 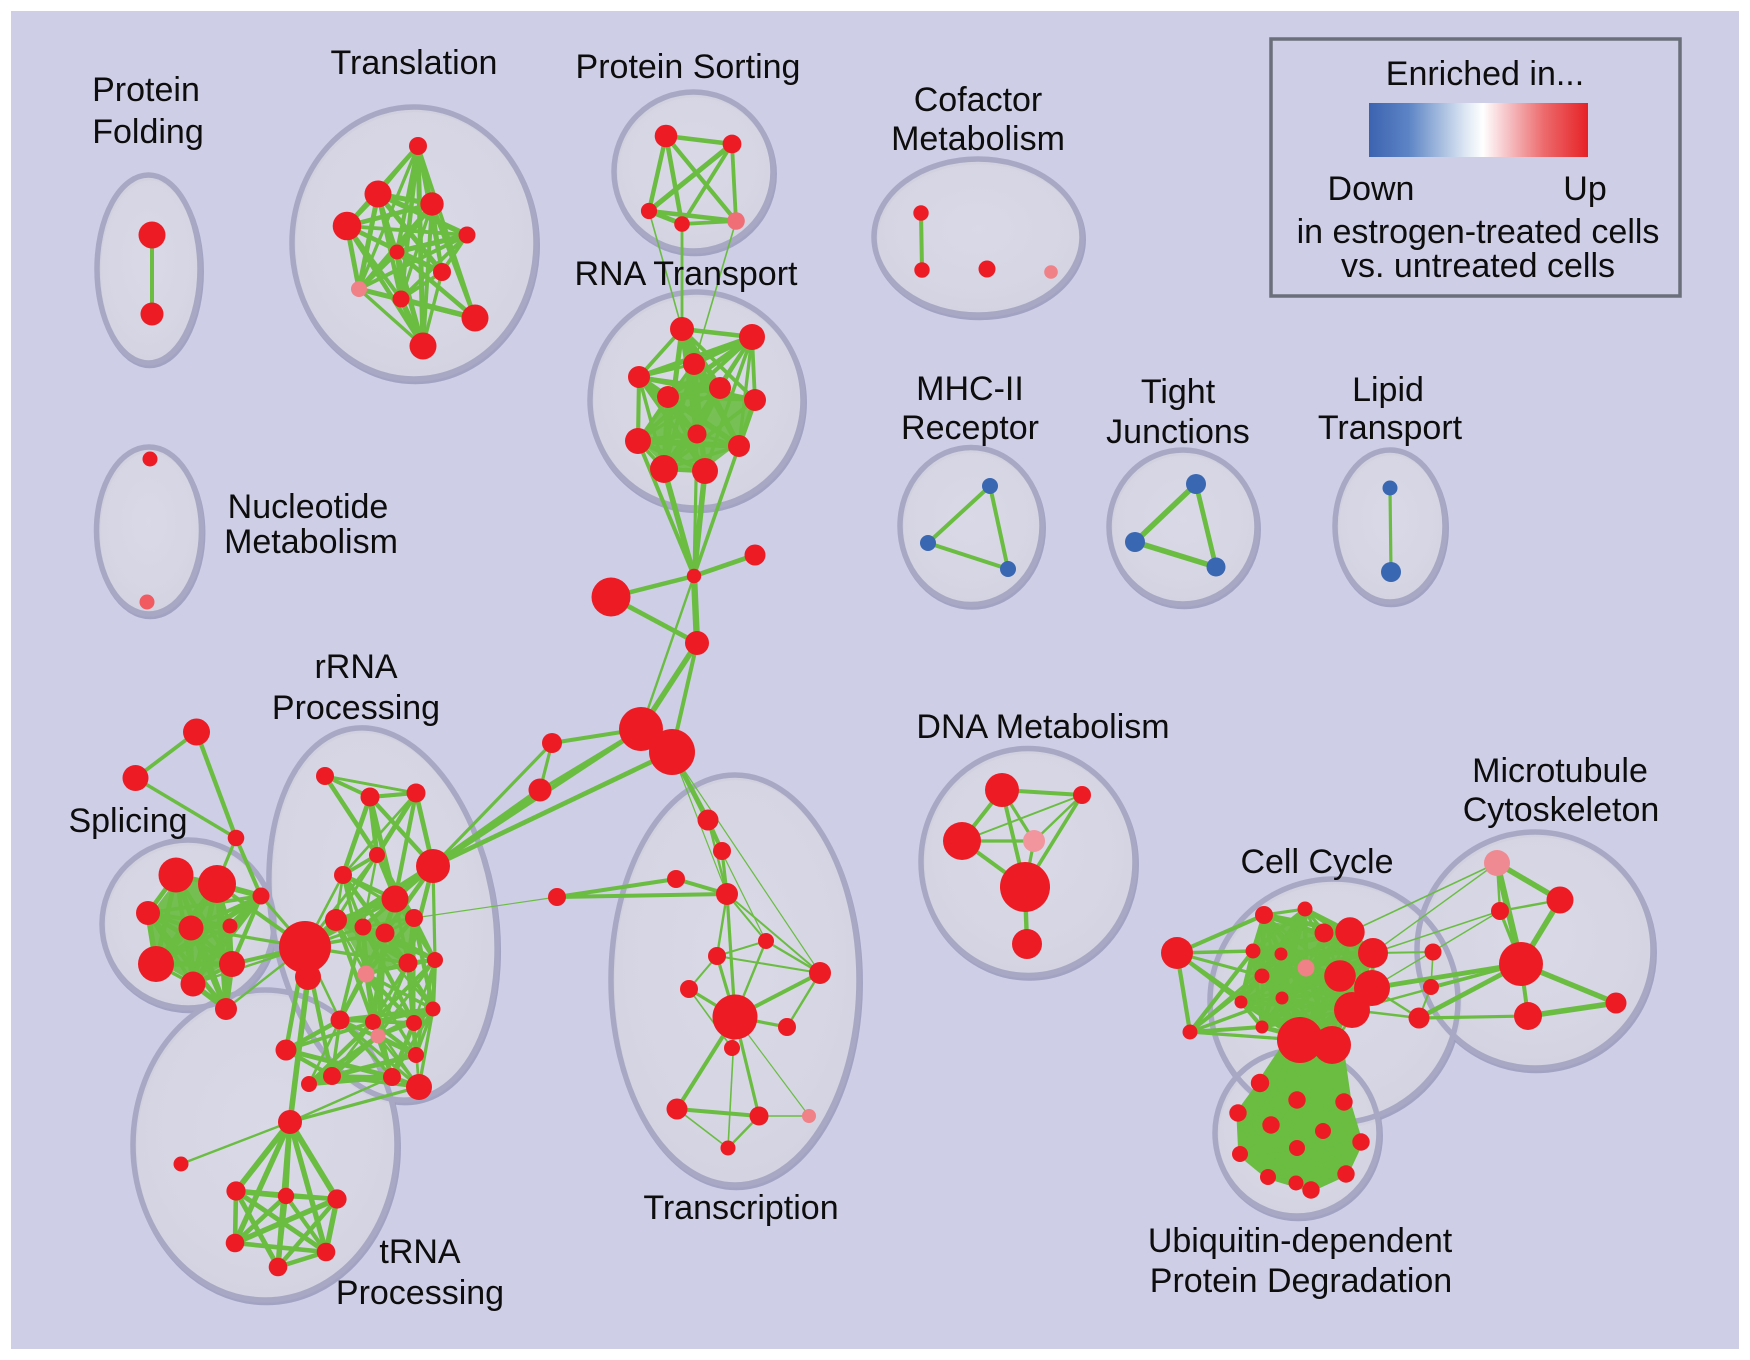 What do you see at coordinates (1560, 771) in the screenshot?
I see `svg-text: Microtubule` at bounding box center [1560, 771].